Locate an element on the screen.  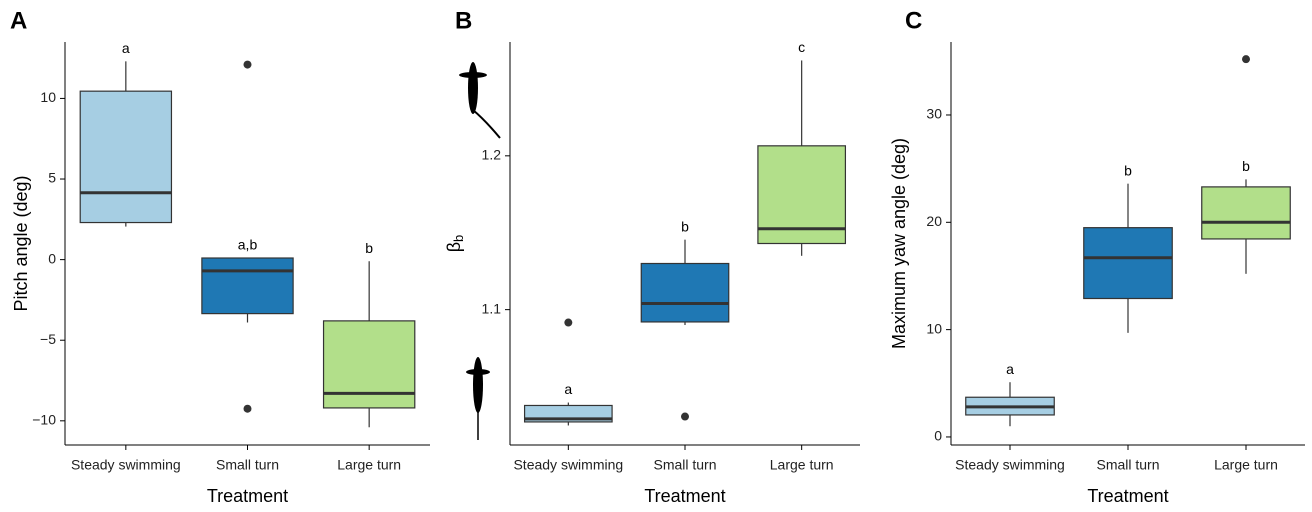
y-axis-label-text: Maximum yaw angle (deg) is located at coordinates (899, 243).